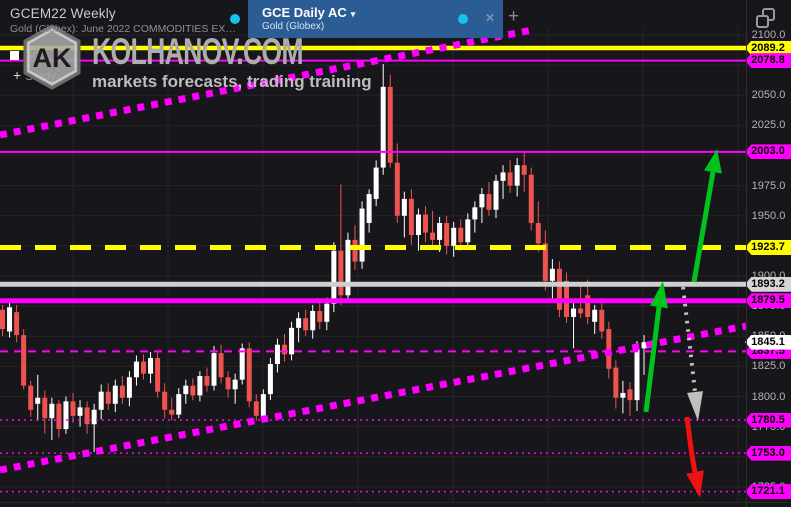 This screenshot has width=791, height=507. What do you see at coordinates (695, 484) in the screenshot?
I see `red-down-arrow-head` at bounding box center [695, 484].